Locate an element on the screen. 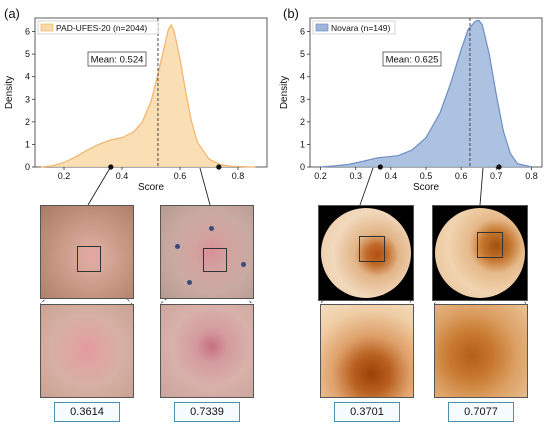 This screenshot has height=426, width=550. legend: Novara (n=149) is located at coordinates (354, 27).